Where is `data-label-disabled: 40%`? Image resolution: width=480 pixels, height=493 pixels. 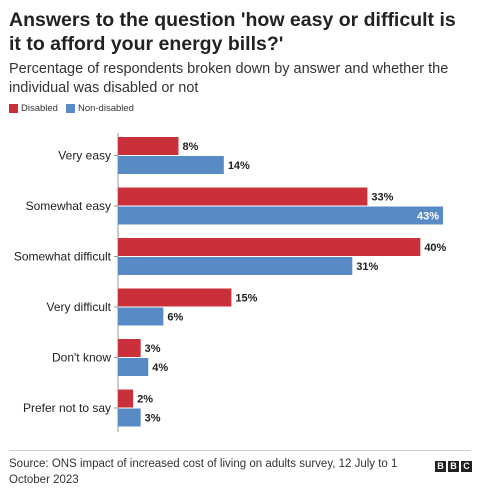
data-label-disabled: 40% is located at coordinates (435, 248).